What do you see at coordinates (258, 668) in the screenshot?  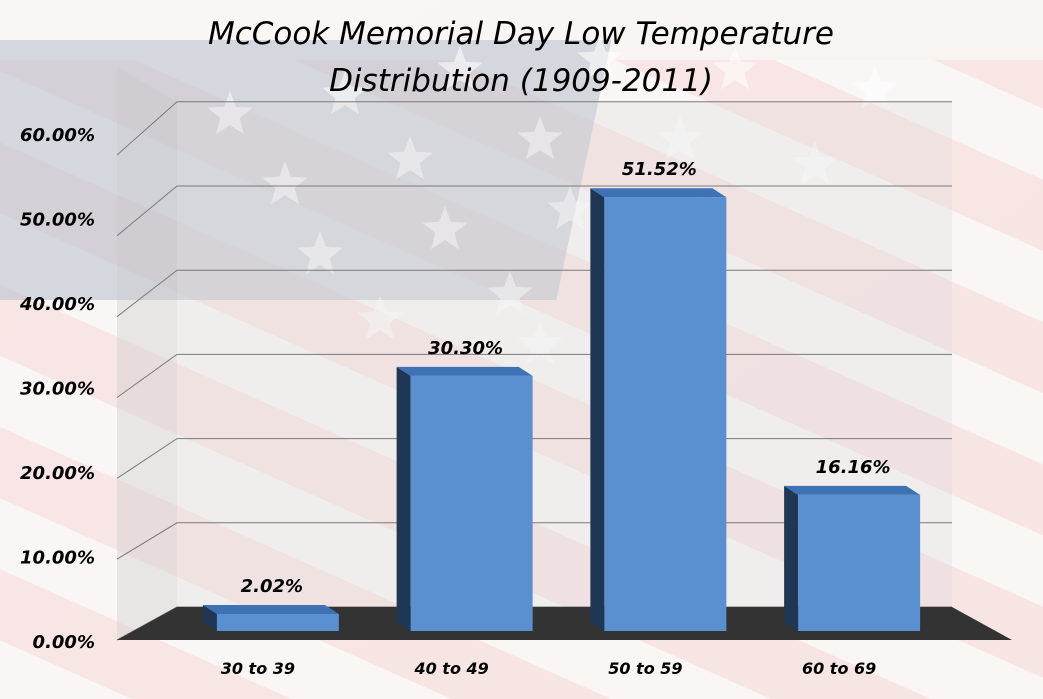 I see `x-tick-label: 30 to 39` at bounding box center [258, 668].